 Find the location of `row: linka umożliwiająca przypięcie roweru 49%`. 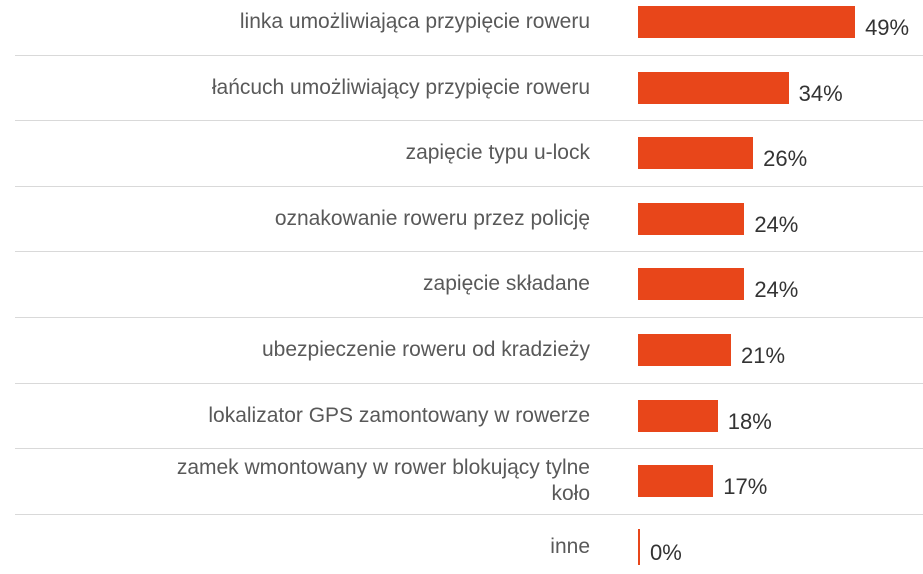

row: linka umożliwiająca przypięcie roweru 49% is located at coordinates (461, 27).